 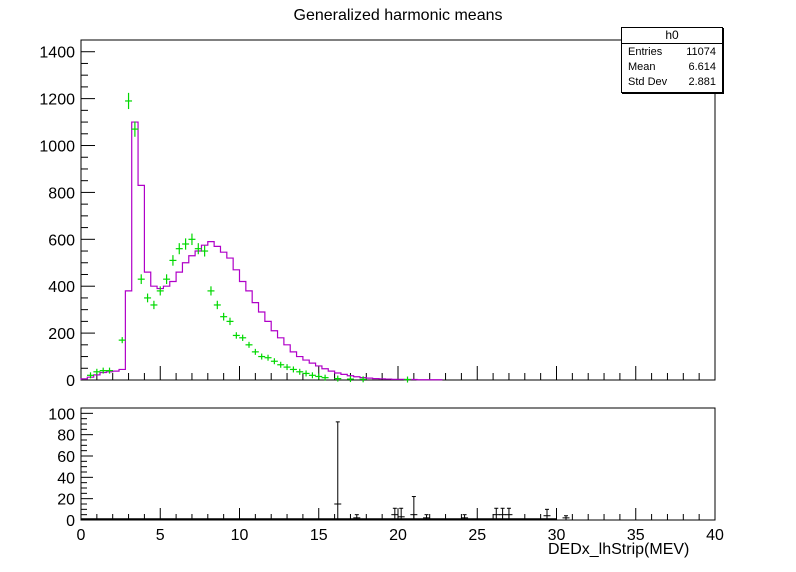 What do you see at coordinates (642, 67) in the screenshot?
I see `stats-label: Mean` at bounding box center [642, 67].